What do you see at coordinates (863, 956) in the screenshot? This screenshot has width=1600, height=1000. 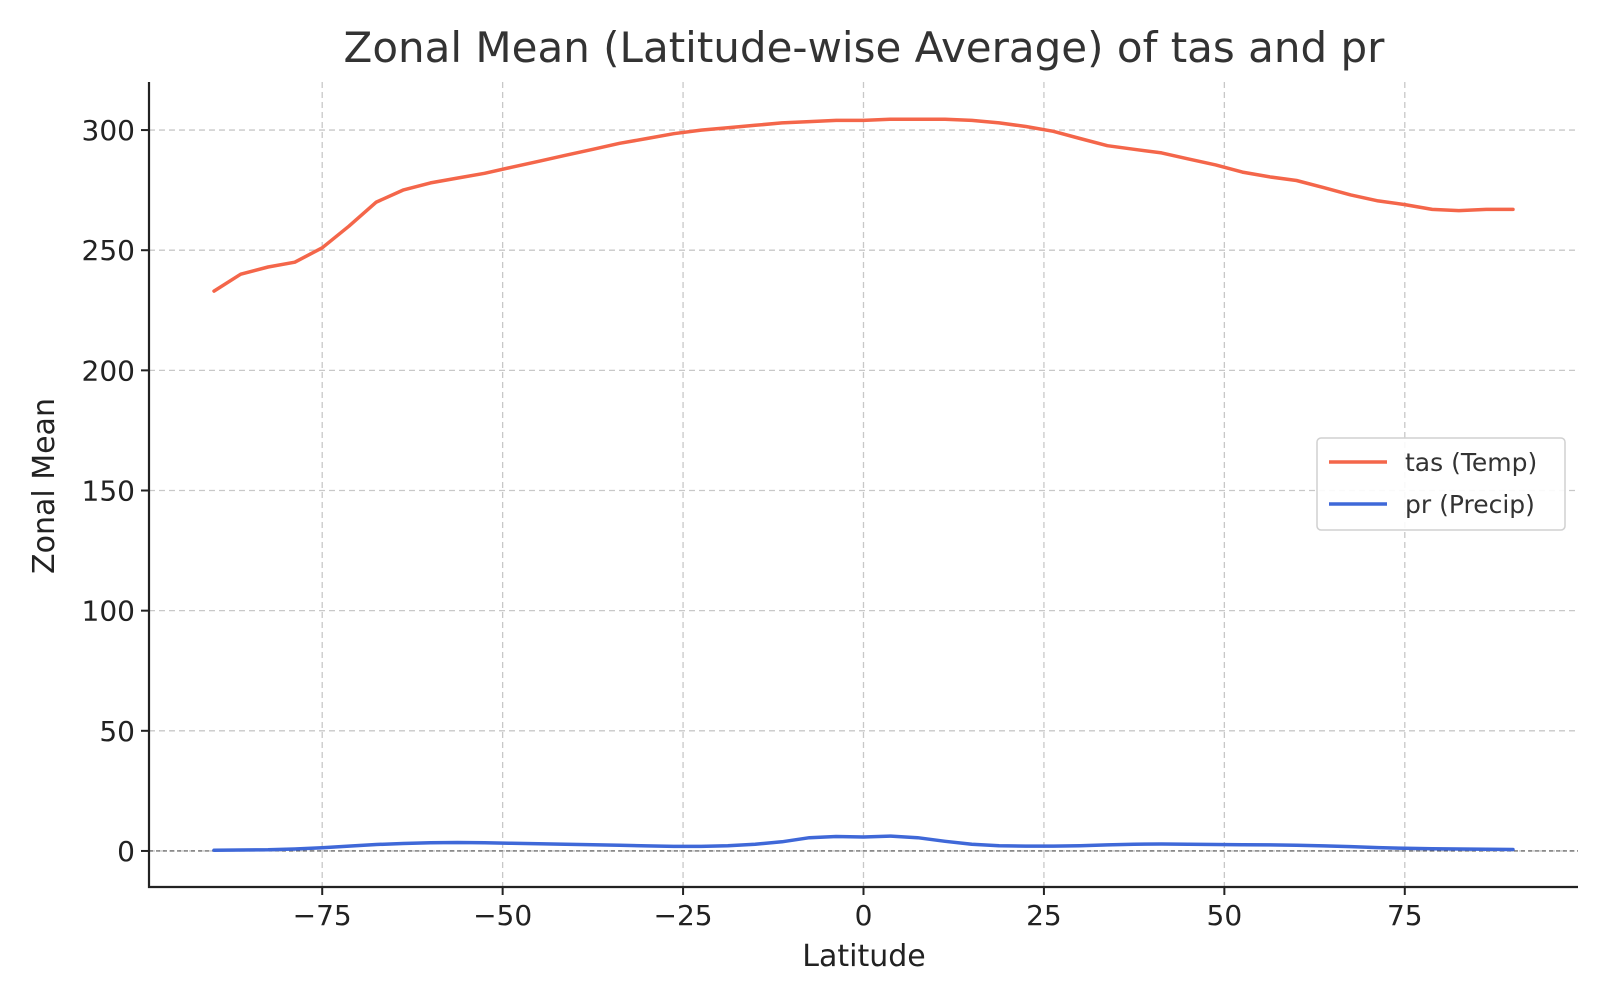 I see `x-axis-label: Latitude` at bounding box center [863, 956].